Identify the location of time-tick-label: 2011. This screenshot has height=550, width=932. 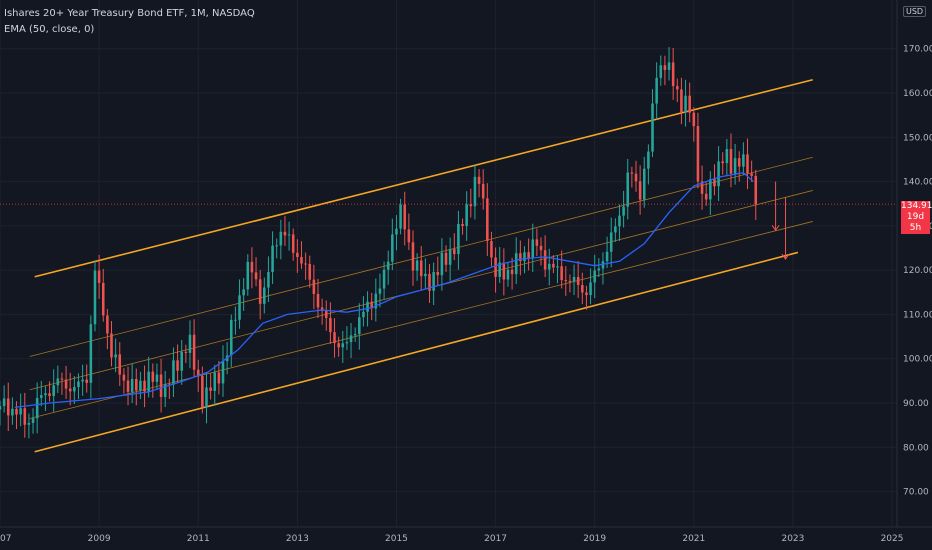
(198, 539).